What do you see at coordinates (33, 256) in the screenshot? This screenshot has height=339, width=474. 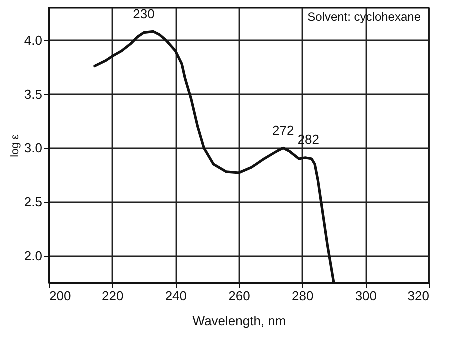 I see `y-tick-label: 2.0` at bounding box center [33, 256].